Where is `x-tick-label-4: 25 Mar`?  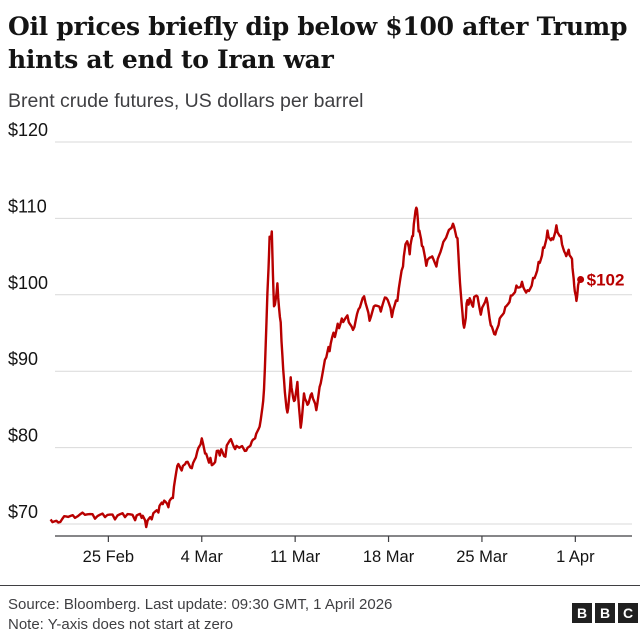
x-tick-label-4: 25 Mar is located at coordinates (482, 557).